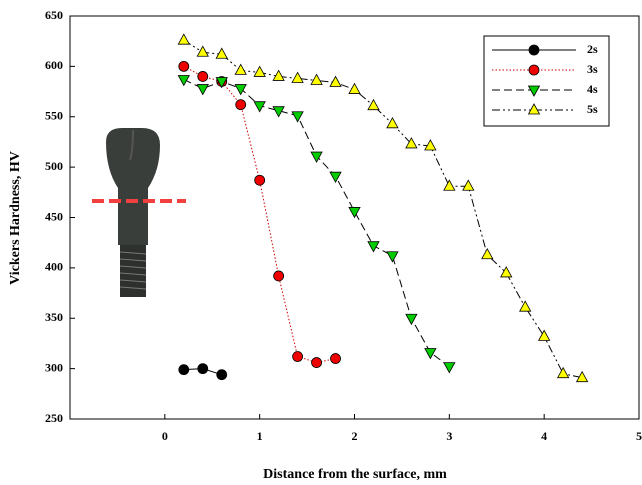 The image size is (642, 485). I want to click on y-tick-label: 500, so click(54, 166).